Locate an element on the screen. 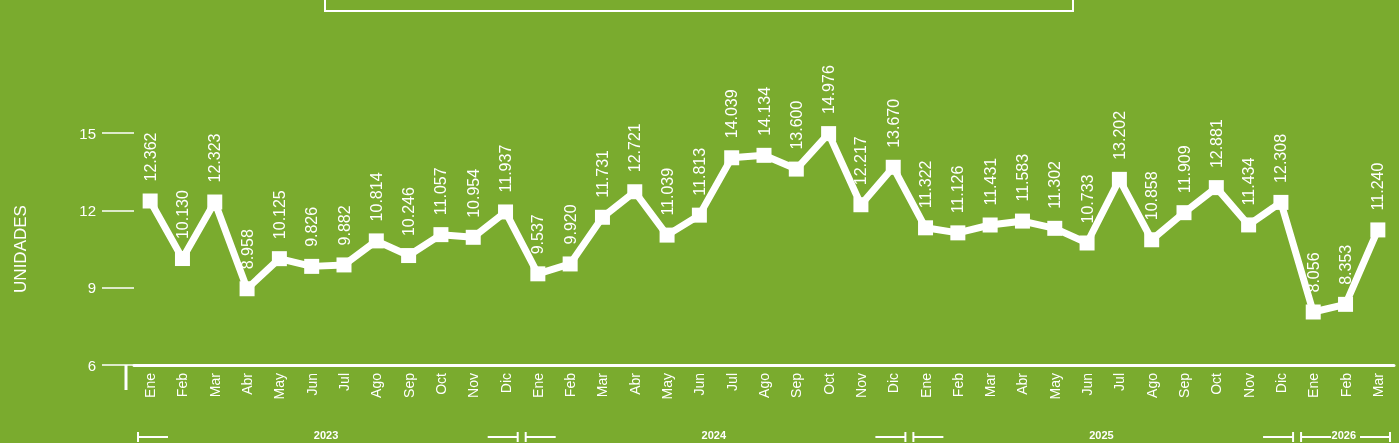 The image size is (1399, 443). data-label: 14.134 is located at coordinates (764, 111).